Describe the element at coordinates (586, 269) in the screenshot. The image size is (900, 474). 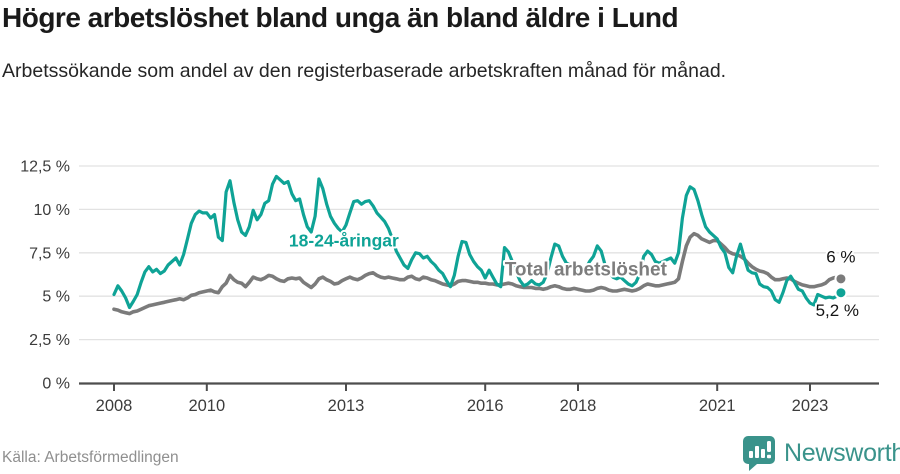
I see `total-series-label: Total arbetslöshet` at that location.